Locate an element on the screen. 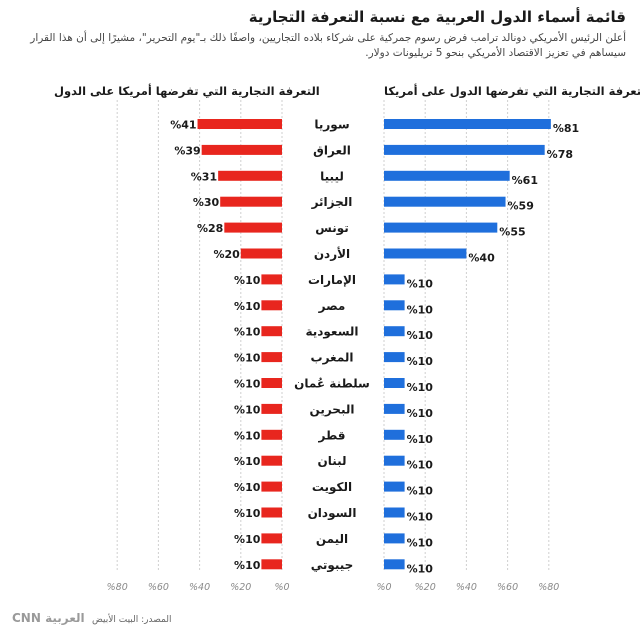 The width and height of the screenshot is (640, 641). right-axis-tick-label: %80 is located at coordinates (548, 587).